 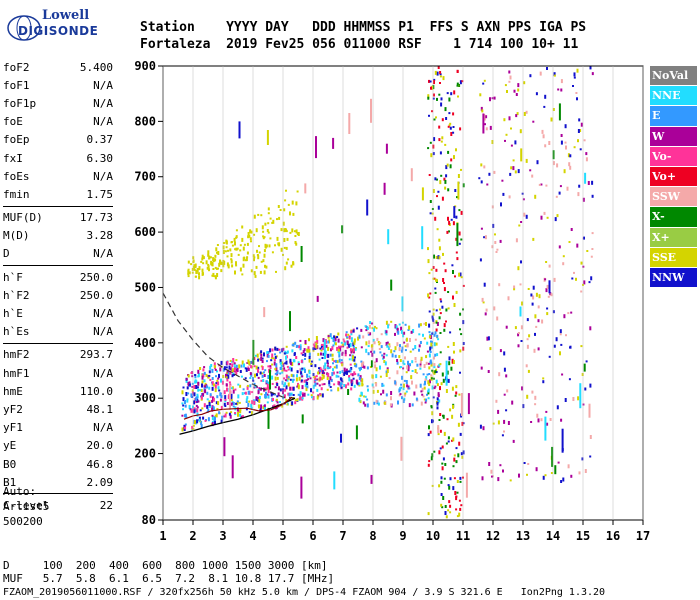 I want to click on param-row: D N/A, so click(x=58, y=254).